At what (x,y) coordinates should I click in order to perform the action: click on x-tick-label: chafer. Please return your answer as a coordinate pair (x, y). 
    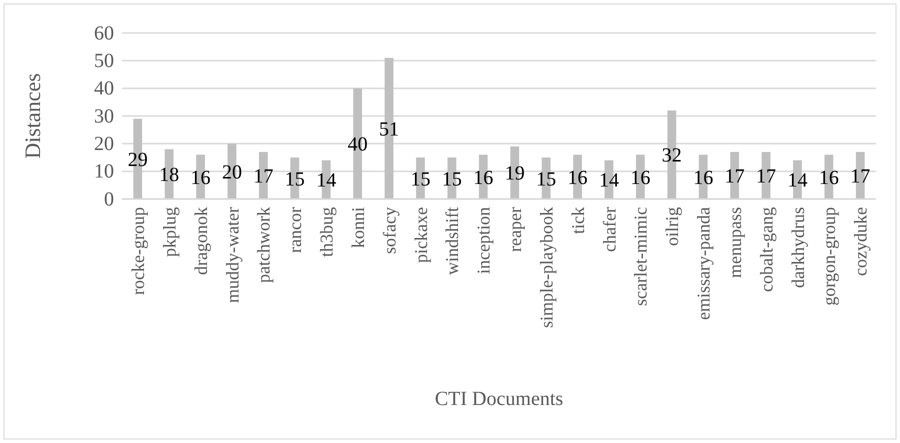
    Looking at the image, I should click on (609, 229).